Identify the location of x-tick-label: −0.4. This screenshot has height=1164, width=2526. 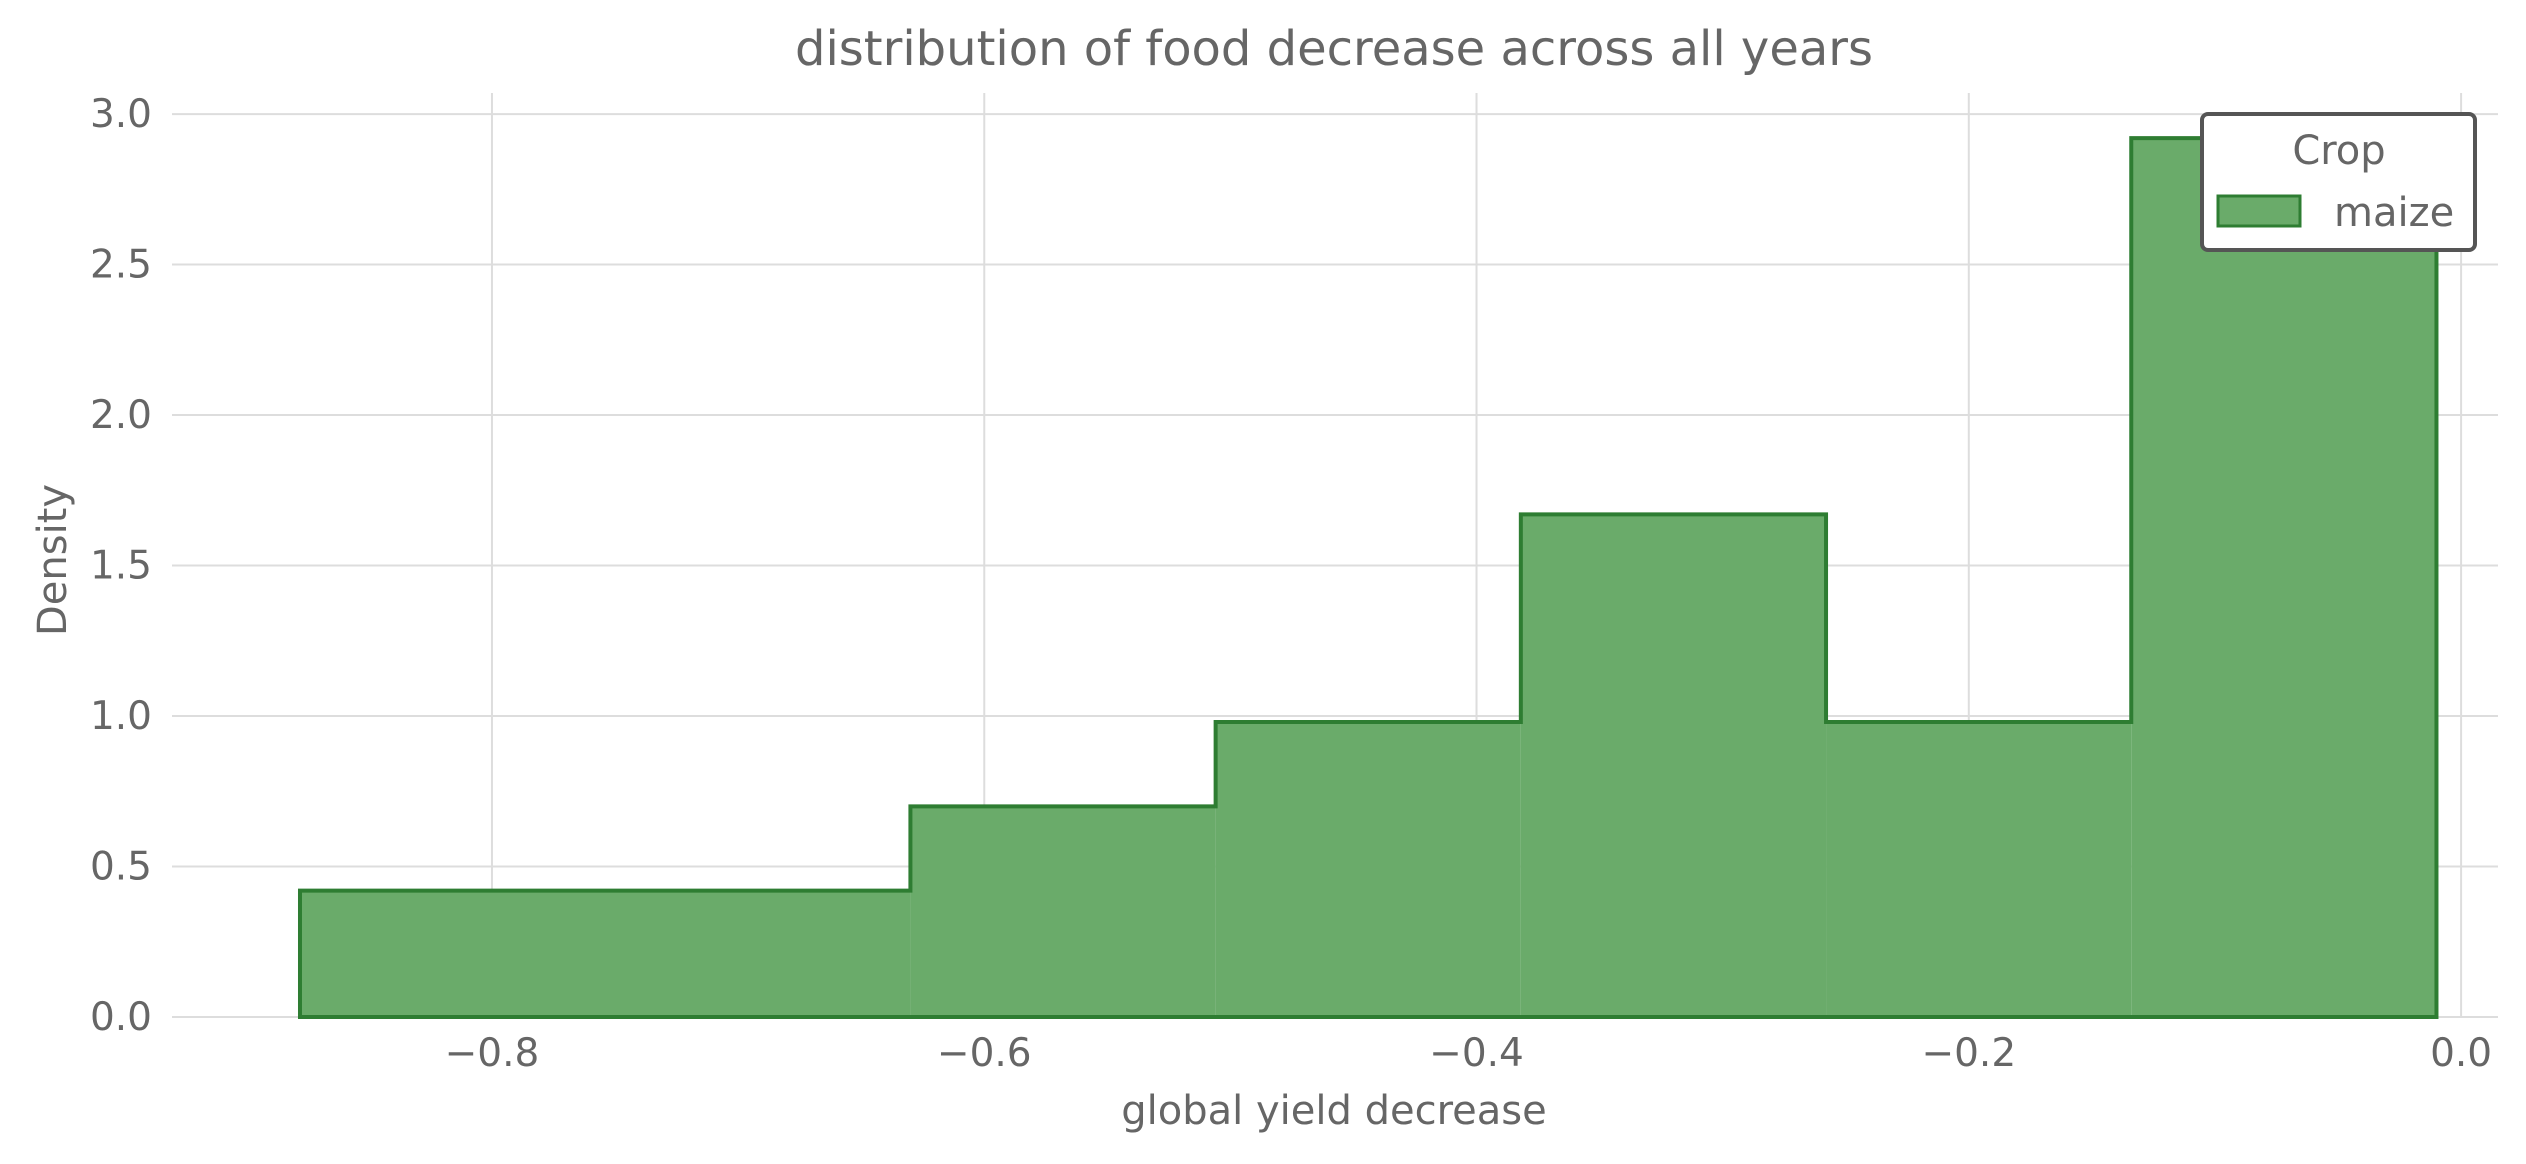
(1476, 1053).